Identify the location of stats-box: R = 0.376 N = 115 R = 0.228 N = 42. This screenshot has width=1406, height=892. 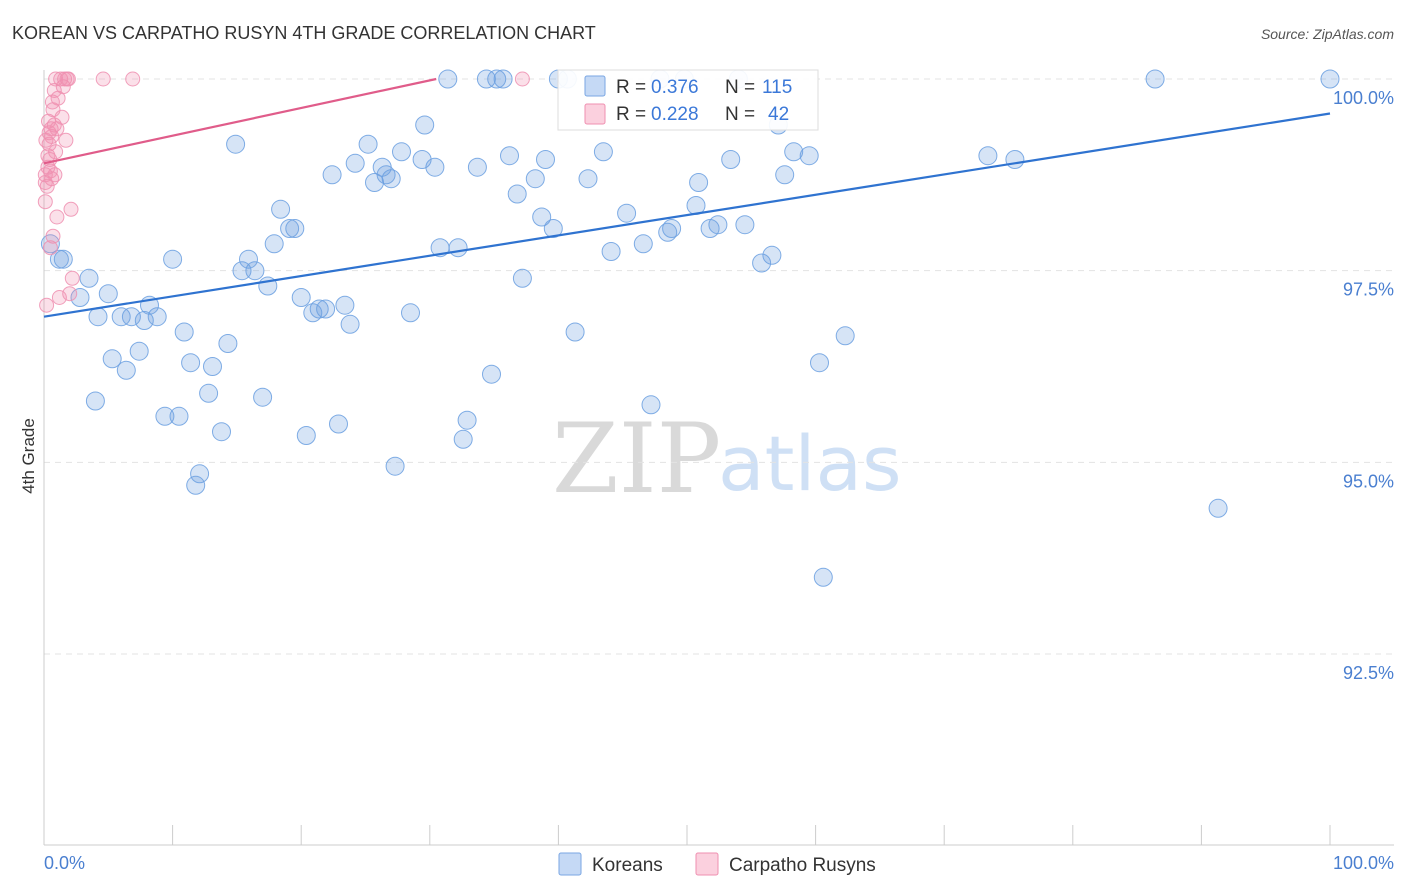
(688, 100).